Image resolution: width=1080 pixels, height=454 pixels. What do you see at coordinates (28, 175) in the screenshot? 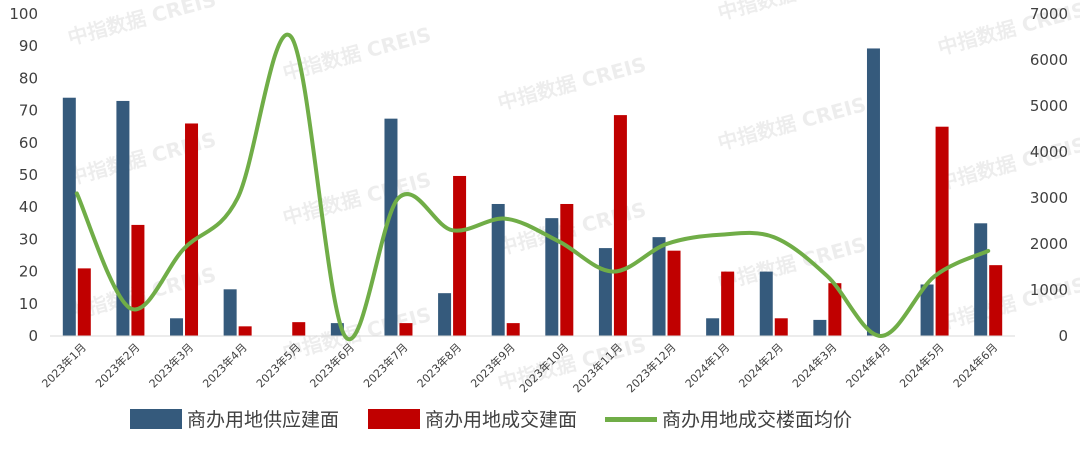
I see `left-tick-label: 50` at bounding box center [28, 175].